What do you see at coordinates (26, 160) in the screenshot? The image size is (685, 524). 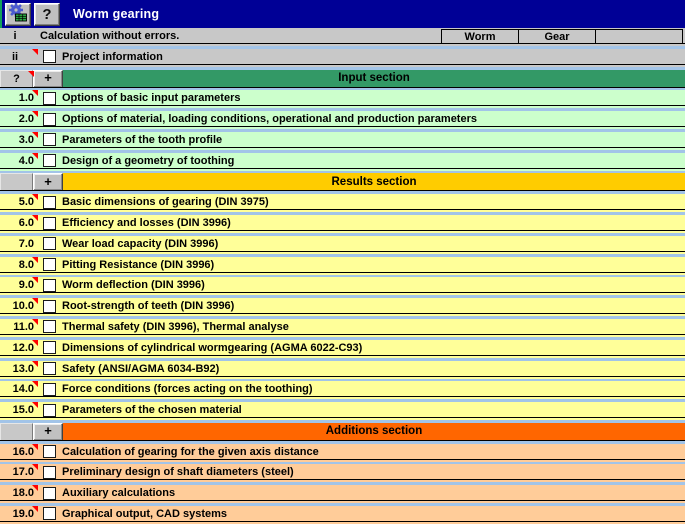 I see `row-number: 4.0` at bounding box center [26, 160].